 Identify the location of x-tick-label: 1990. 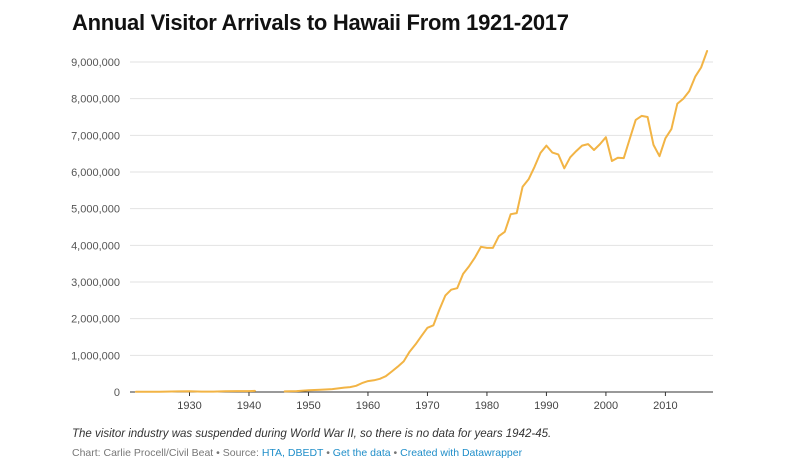
(546, 406).